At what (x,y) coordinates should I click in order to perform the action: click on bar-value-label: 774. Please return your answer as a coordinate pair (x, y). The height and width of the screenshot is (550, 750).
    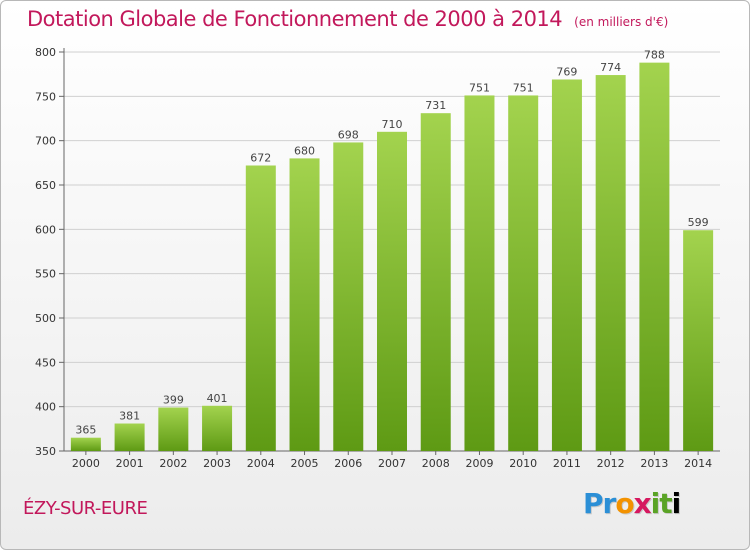
    Looking at the image, I should click on (610, 67).